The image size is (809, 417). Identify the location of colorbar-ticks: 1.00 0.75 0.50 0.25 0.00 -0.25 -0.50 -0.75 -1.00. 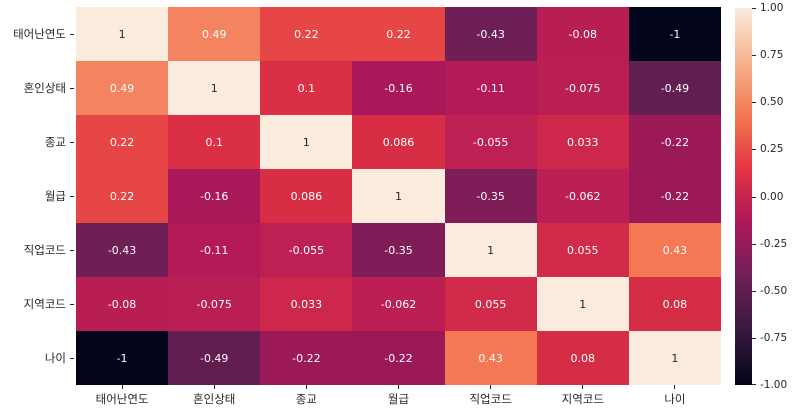
(780, 196).